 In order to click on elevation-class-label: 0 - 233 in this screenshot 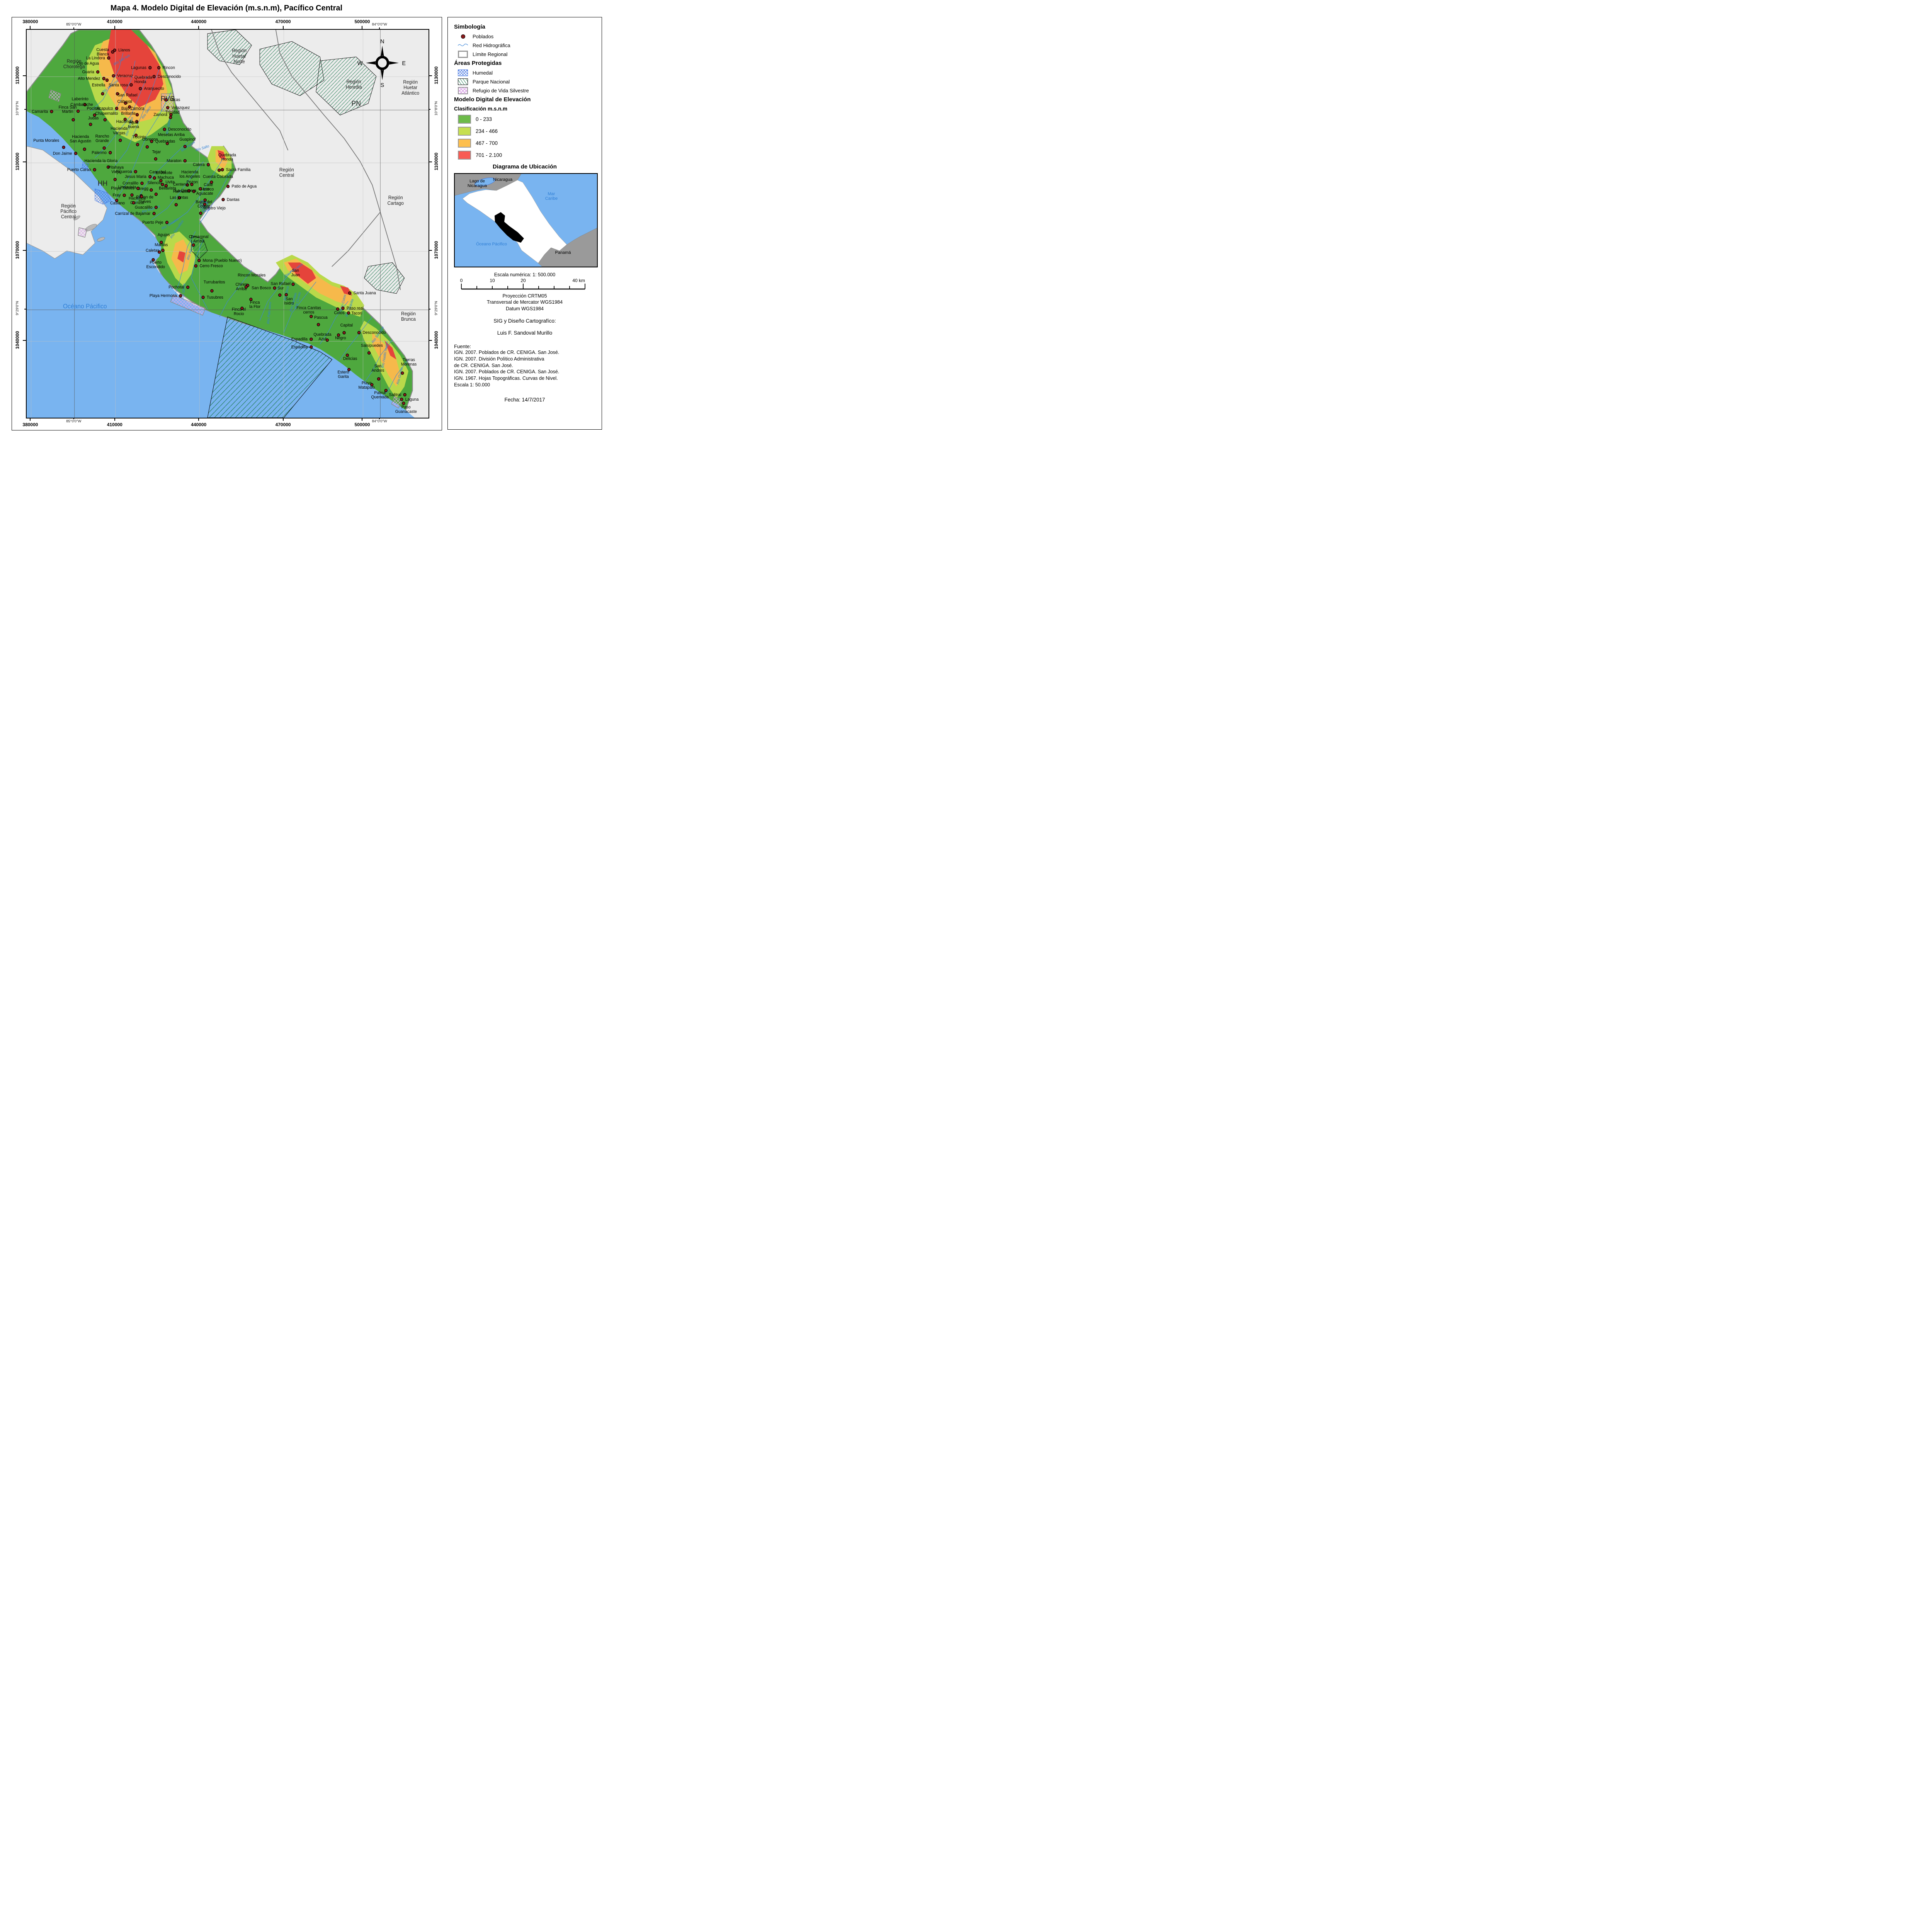, I will do `click(484, 119)`.